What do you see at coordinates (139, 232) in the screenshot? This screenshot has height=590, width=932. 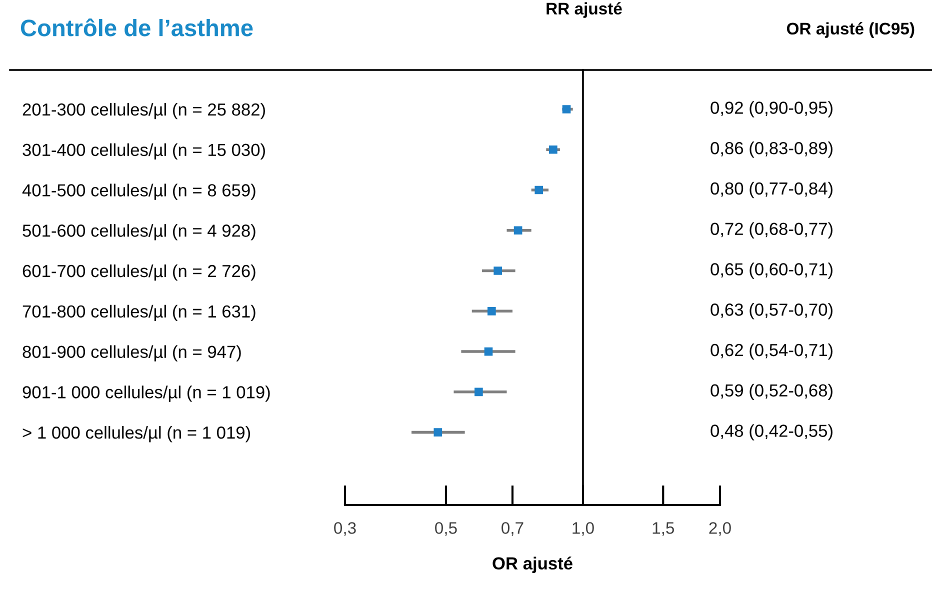 I see `y-tick-label: 501-600 cellules/µl (n = 4 928)` at bounding box center [139, 232].